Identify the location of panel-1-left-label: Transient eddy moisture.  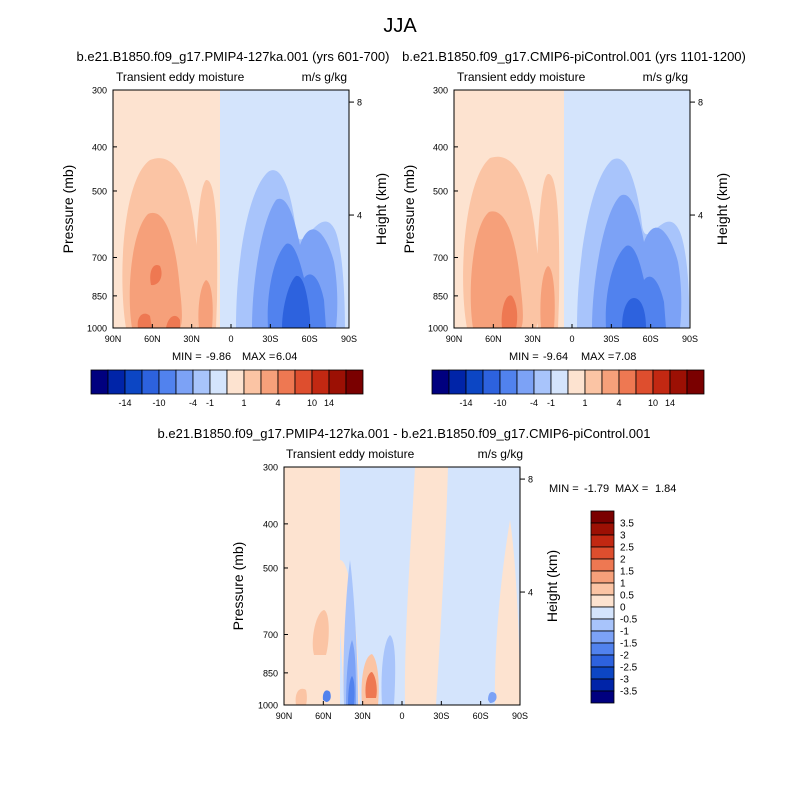
(180, 77).